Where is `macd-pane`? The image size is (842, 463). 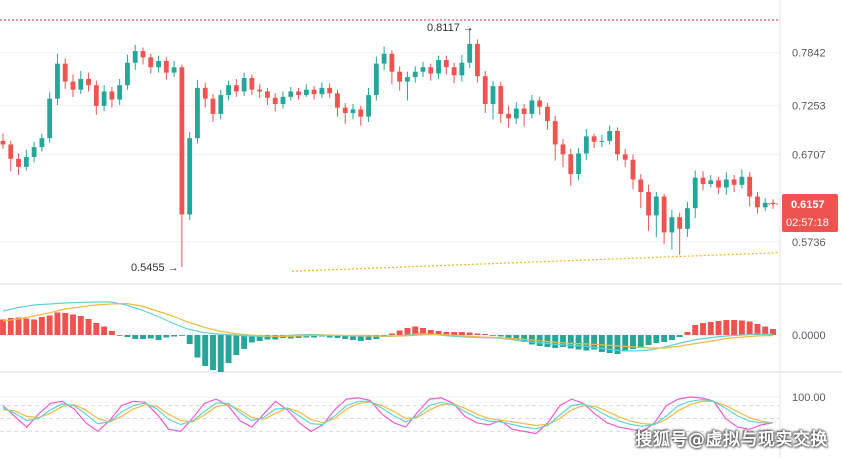 macd-pane is located at coordinates (388, 336).